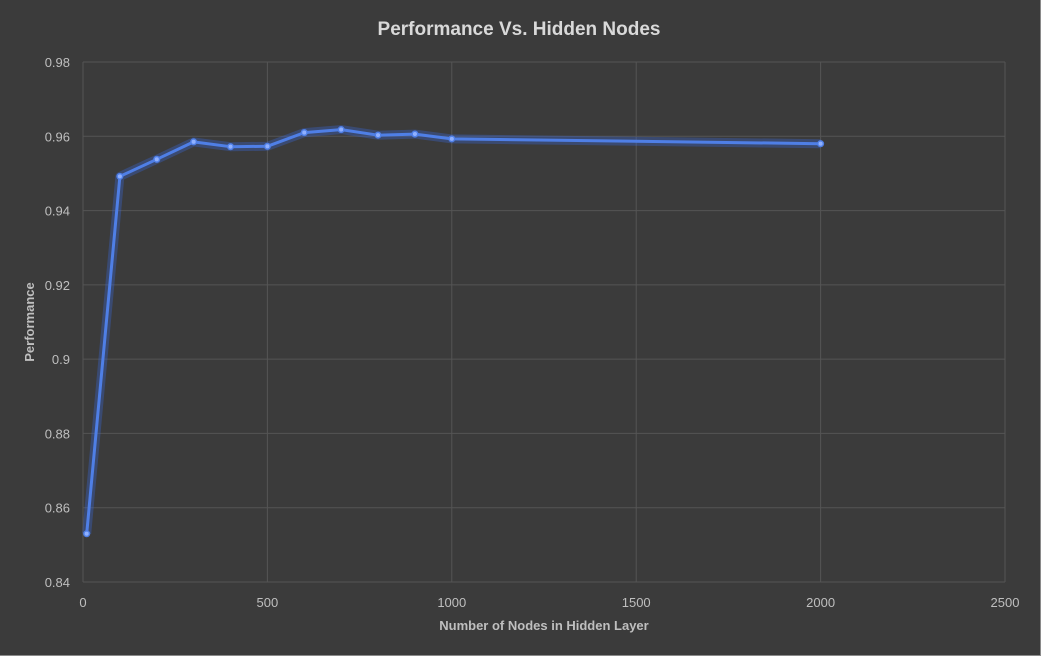 Image resolution: width=1042 pixels, height=657 pixels. What do you see at coordinates (57, 433) in the screenshot?
I see `y-tick-label: 0.88` at bounding box center [57, 433].